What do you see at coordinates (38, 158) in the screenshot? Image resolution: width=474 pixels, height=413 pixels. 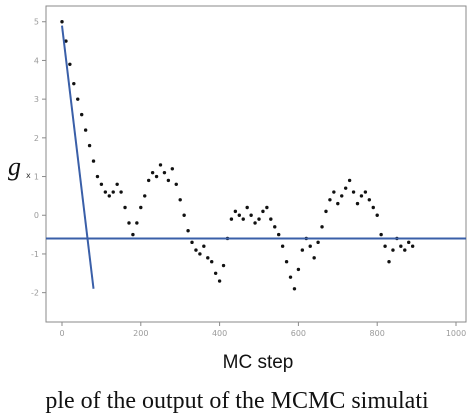 I see `y-axis-ticks: -2 -1 0 1 2 3 4 5` at bounding box center [38, 158].